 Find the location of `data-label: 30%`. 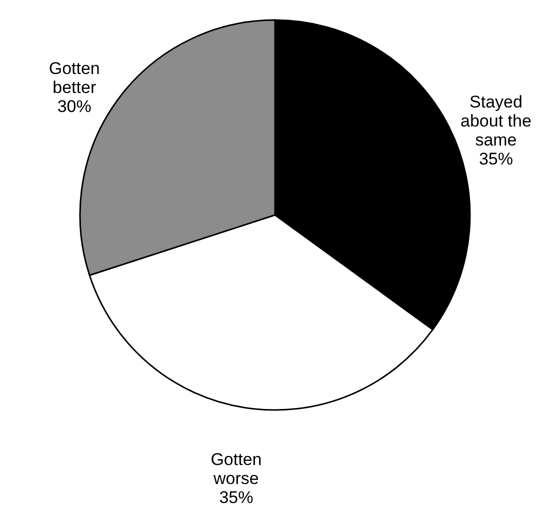

data-label: 30% is located at coordinates (74, 106).